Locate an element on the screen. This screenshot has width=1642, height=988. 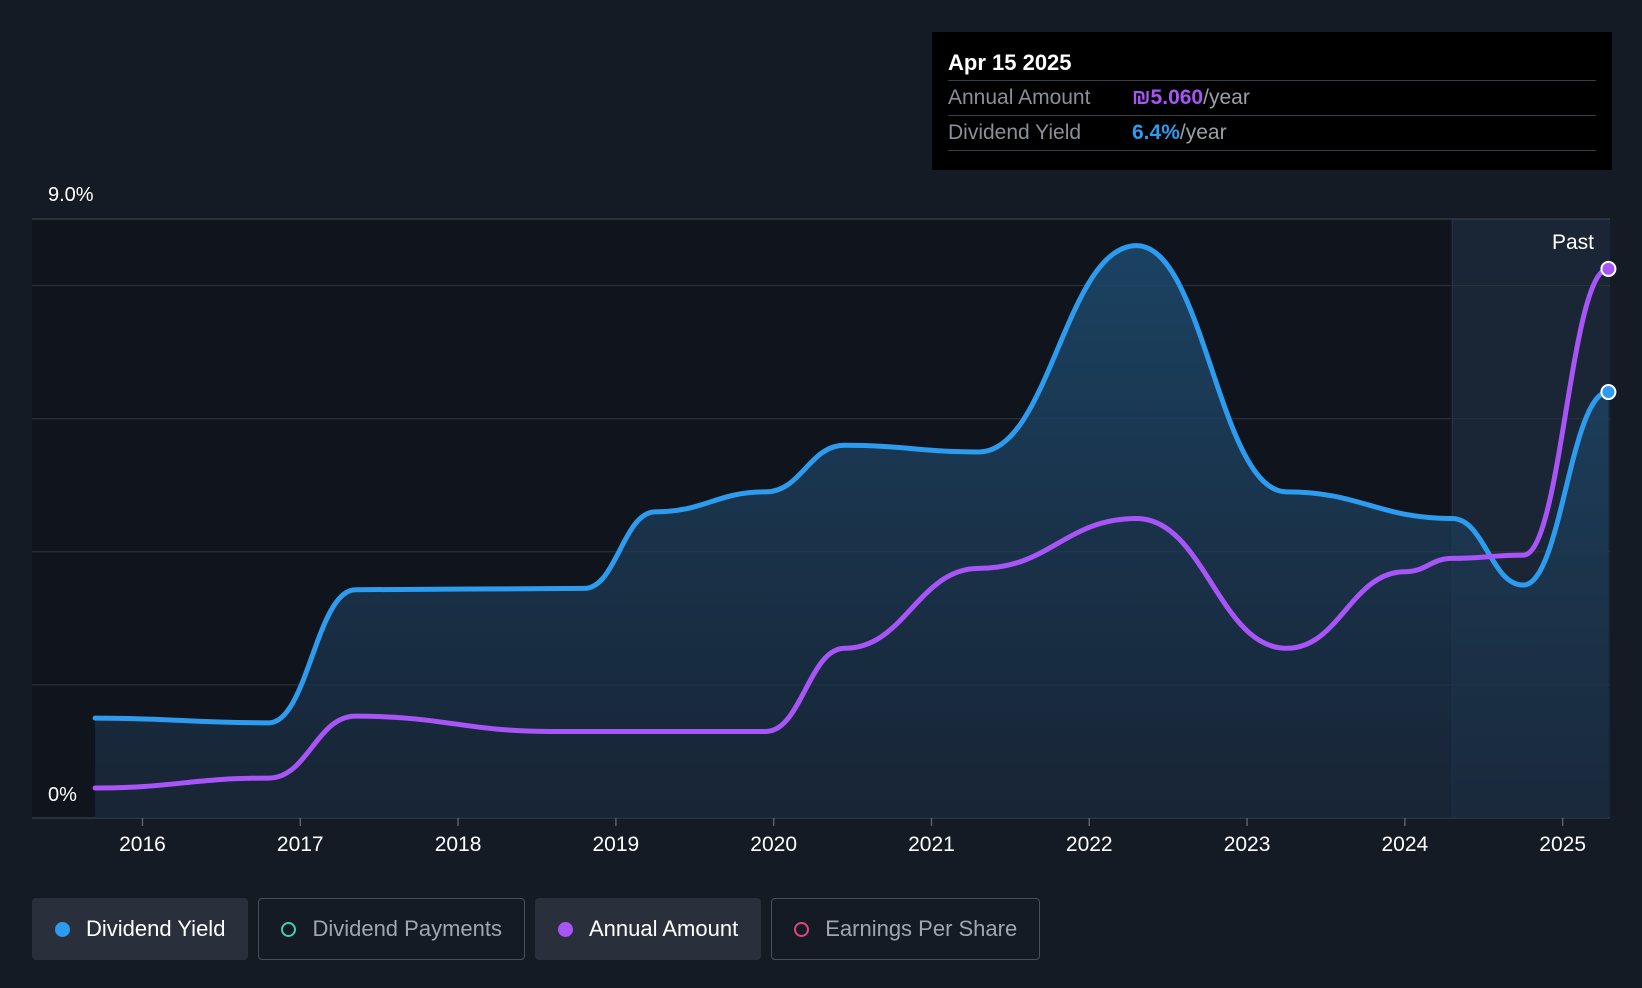
x-tick-label-2019: 2019 is located at coordinates (616, 844).